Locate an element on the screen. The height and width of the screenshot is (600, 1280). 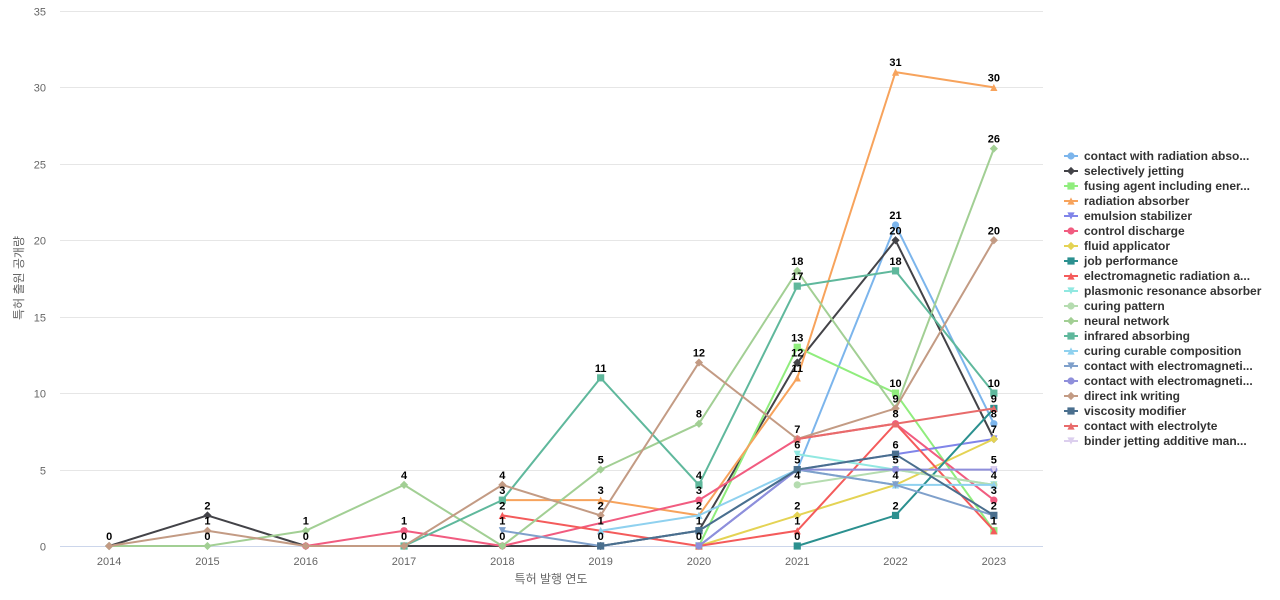
legend-item: direct ink writing is located at coordinates (1122, 396).